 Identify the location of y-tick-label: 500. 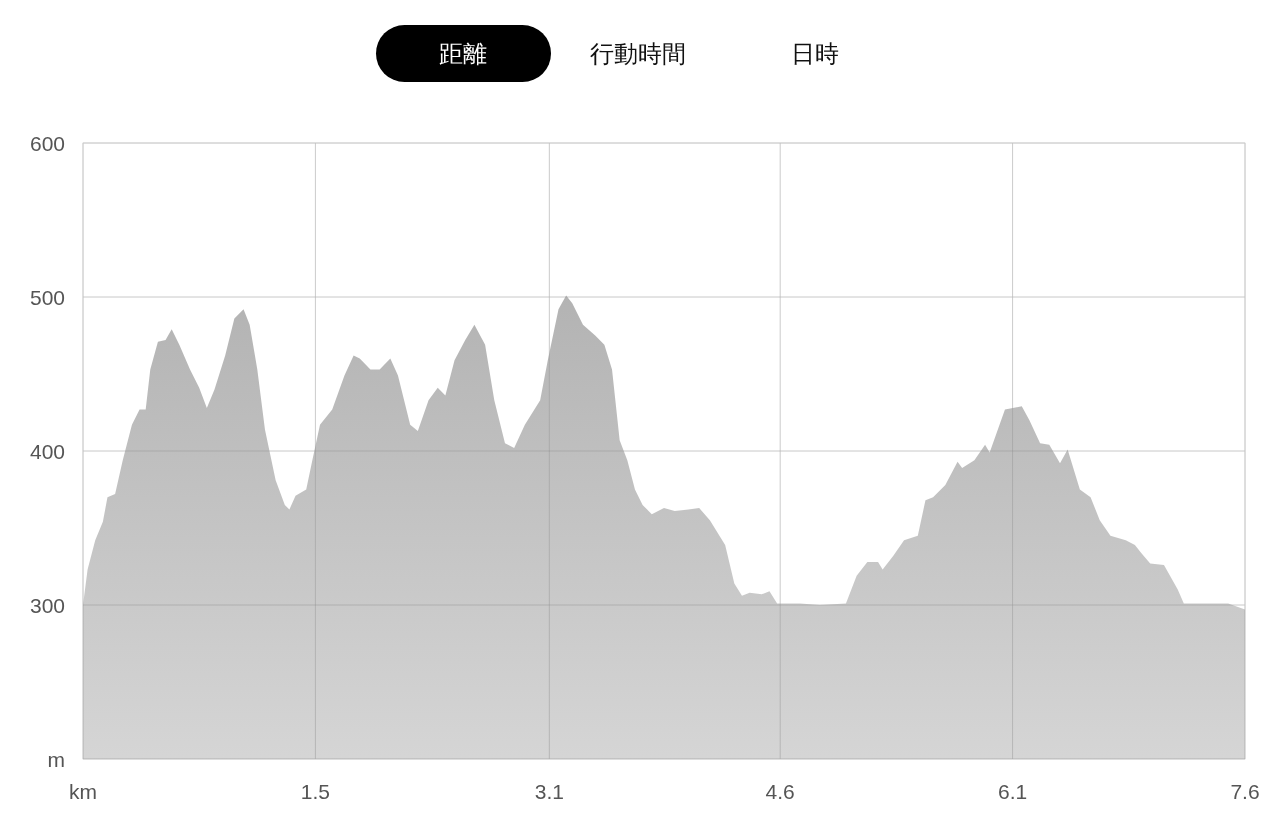
(47, 297).